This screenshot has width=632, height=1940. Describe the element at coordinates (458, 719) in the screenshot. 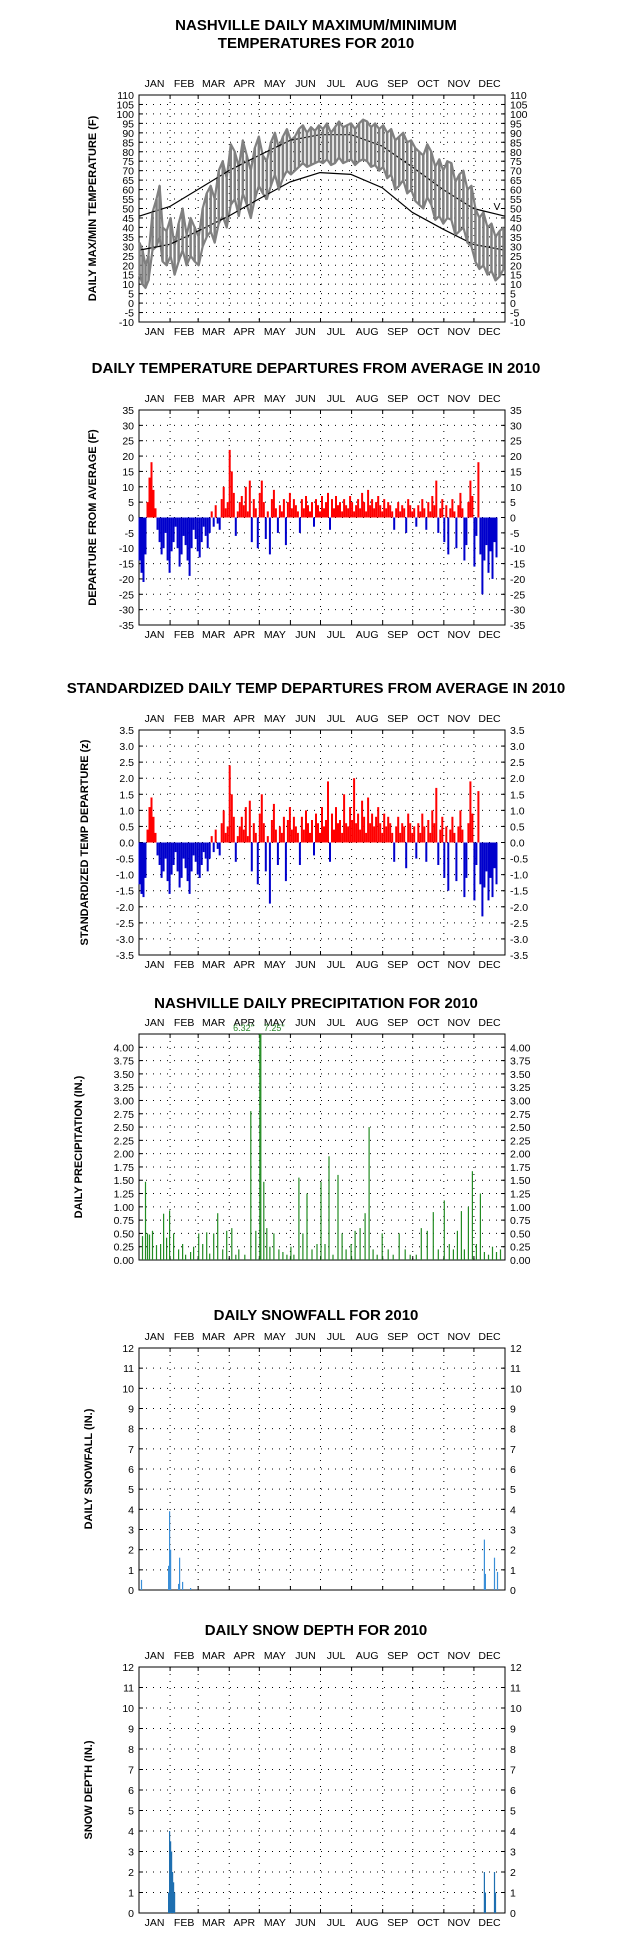

I see `month-label-top: NOV` at that location.